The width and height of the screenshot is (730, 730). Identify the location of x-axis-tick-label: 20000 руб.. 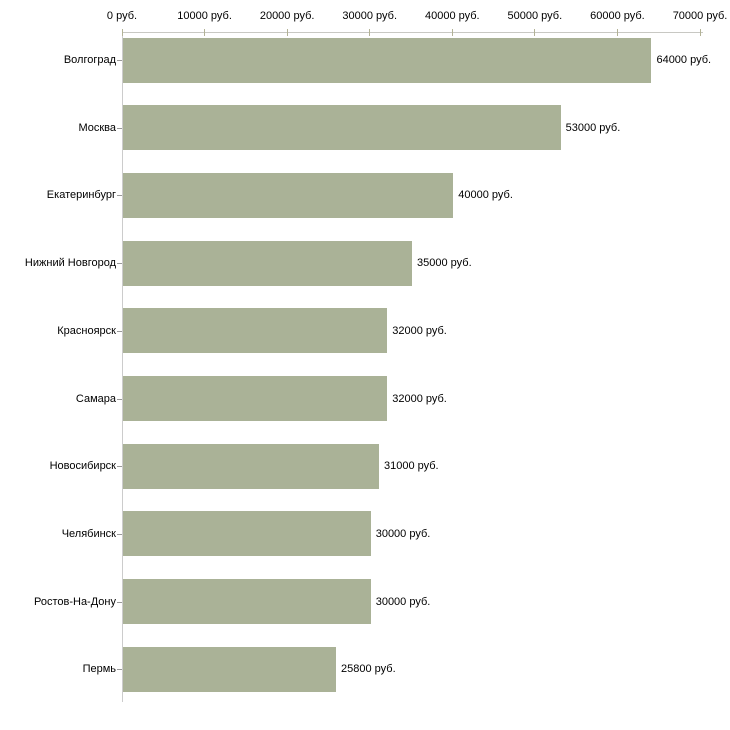
(287, 16).